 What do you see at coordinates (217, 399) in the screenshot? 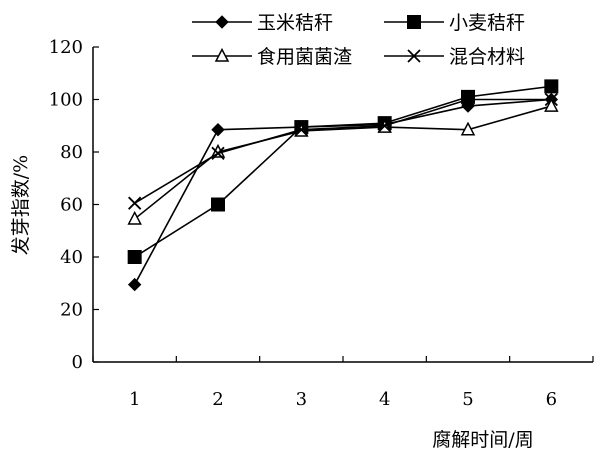
I see `x-tick-label: 2` at bounding box center [217, 399].